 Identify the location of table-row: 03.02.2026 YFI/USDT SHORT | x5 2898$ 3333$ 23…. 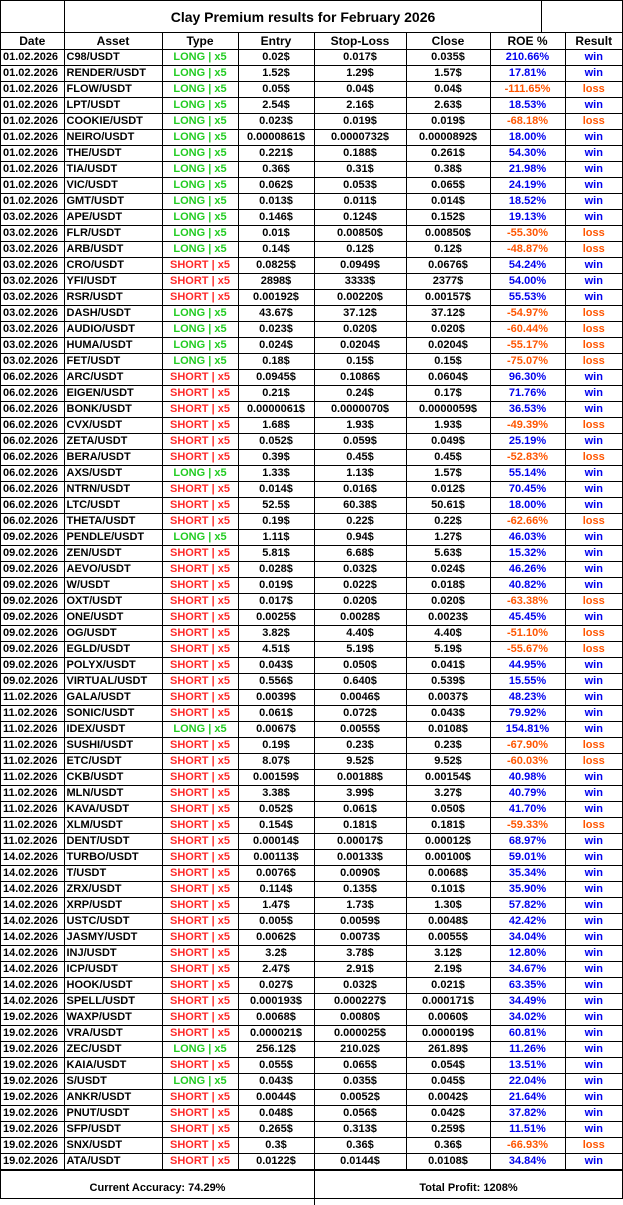
(311, 281).